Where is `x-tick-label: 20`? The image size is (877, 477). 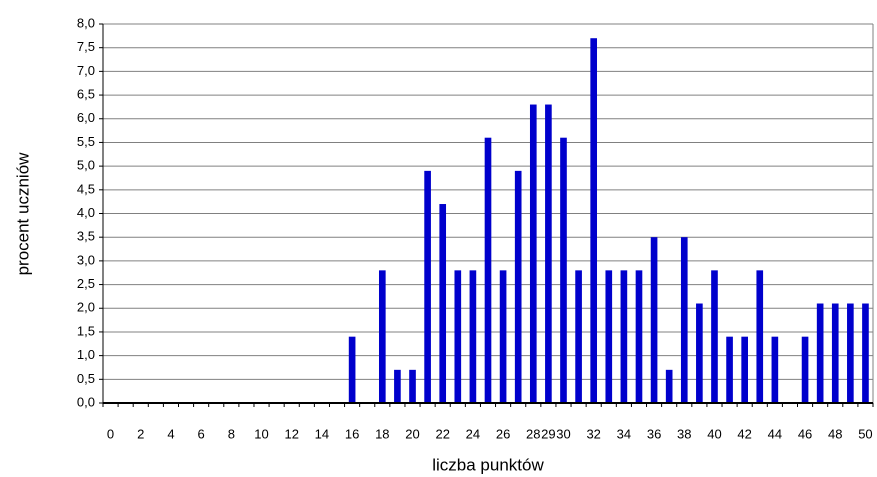 x-tick-label: 20 is located at coordinates (412, 433).